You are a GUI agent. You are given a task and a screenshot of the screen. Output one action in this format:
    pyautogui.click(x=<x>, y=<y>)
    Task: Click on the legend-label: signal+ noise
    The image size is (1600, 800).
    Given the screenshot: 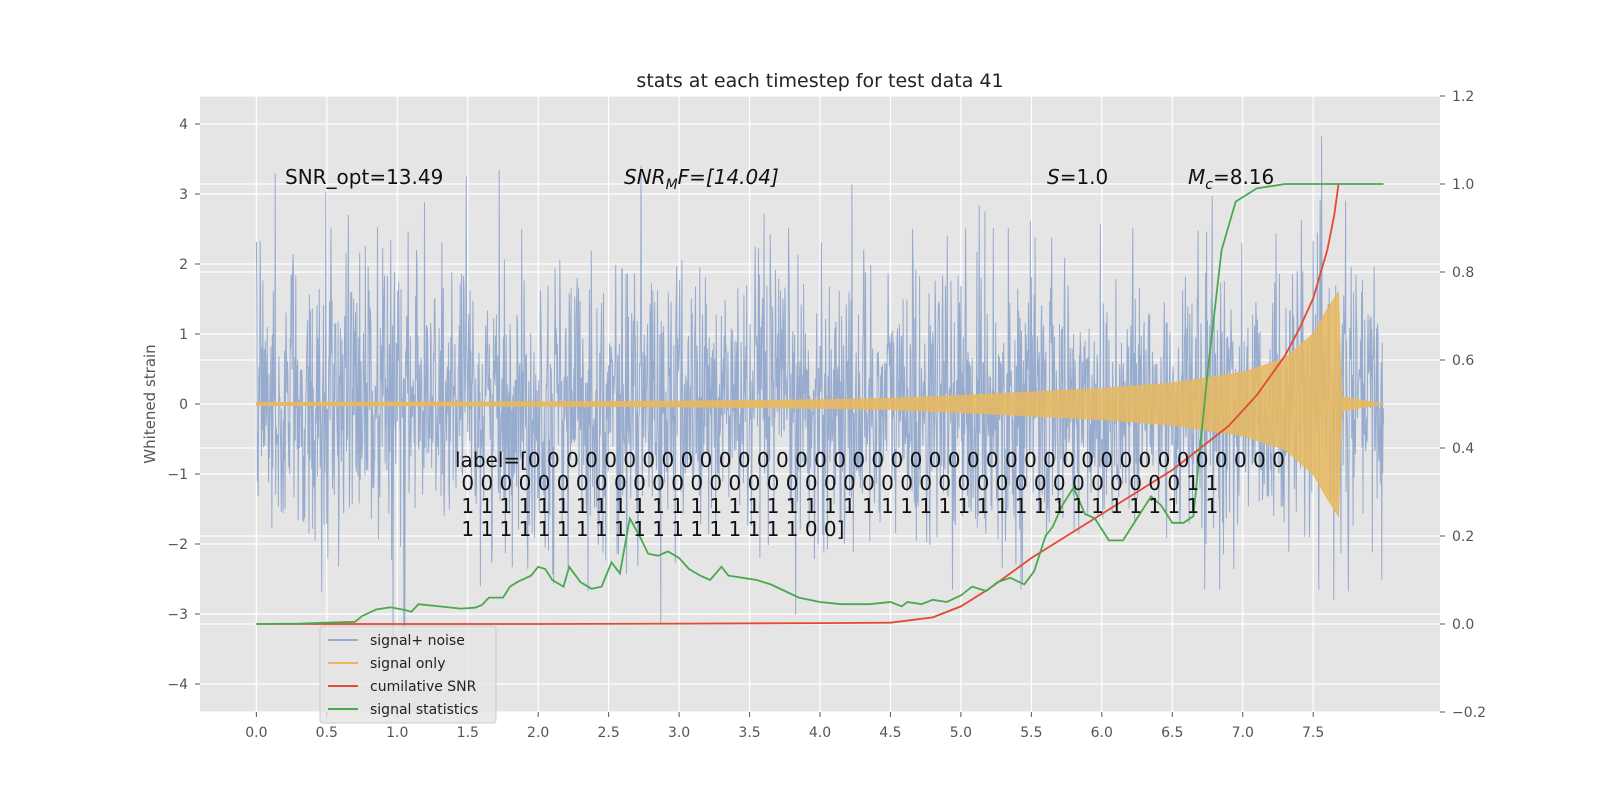 What is the action you would take?
    pyautogui.click(x=417, y=641)
    